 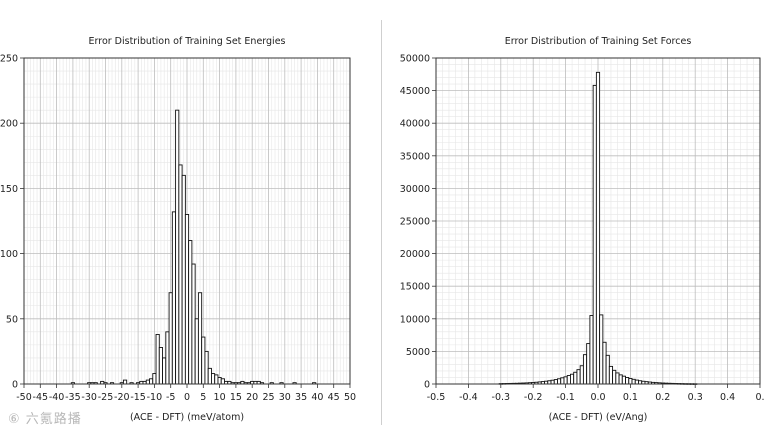 I want to click on x-tick-label: 0.4, so click(x=727, y=397).